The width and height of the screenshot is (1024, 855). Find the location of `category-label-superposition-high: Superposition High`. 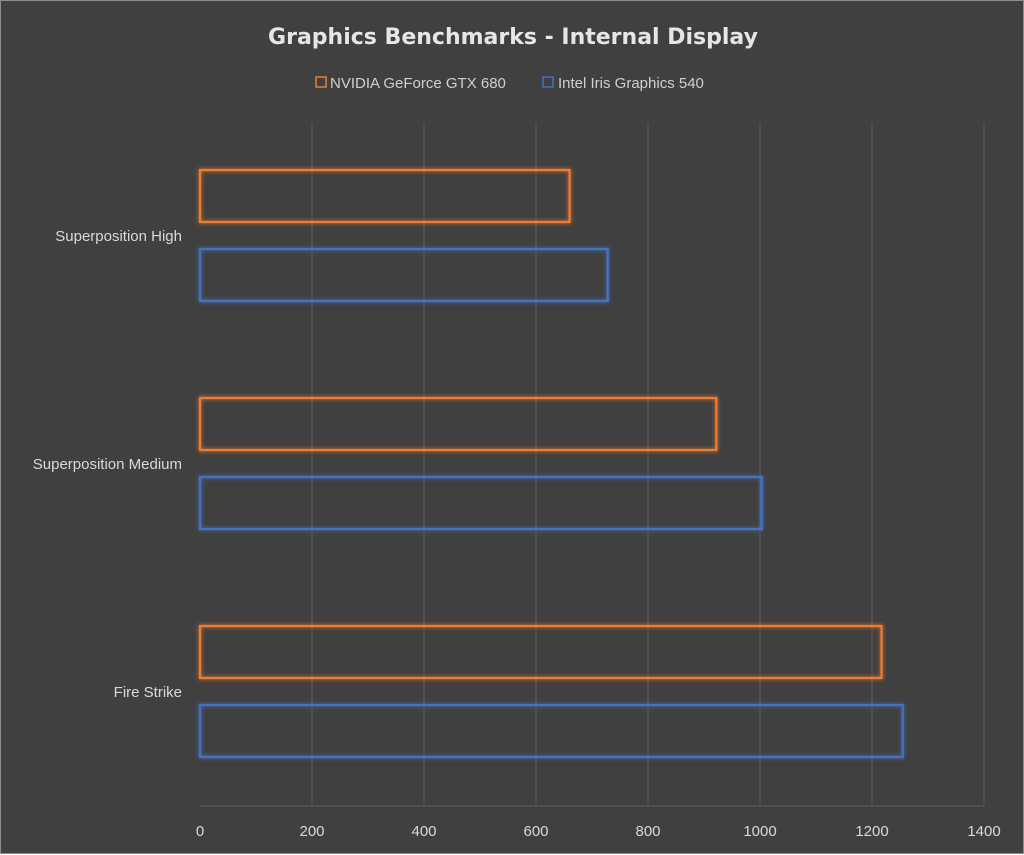

category-label-superposition-high: Superposition High is located at coordinates (118, 236).